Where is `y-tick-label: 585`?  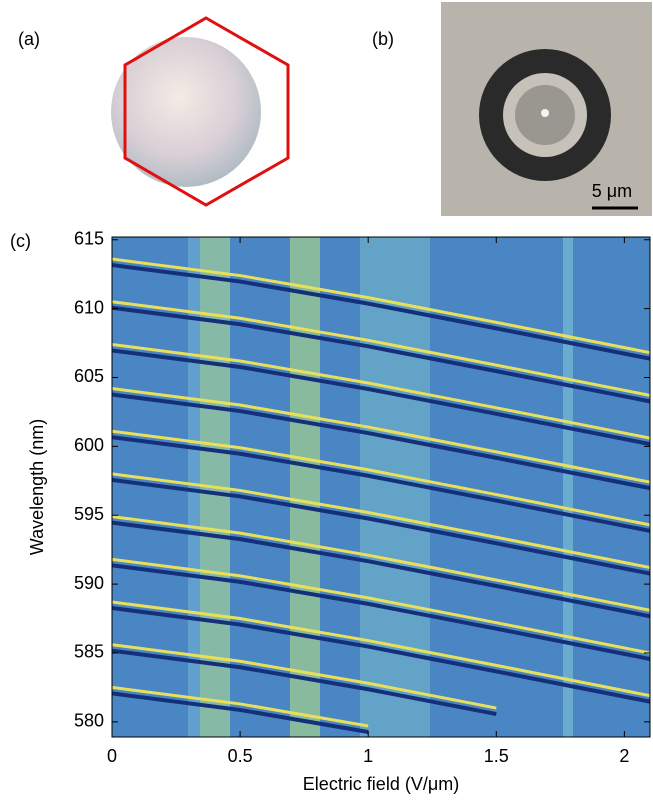 y-tick-label: 585 is located at coordinates (89, 652).